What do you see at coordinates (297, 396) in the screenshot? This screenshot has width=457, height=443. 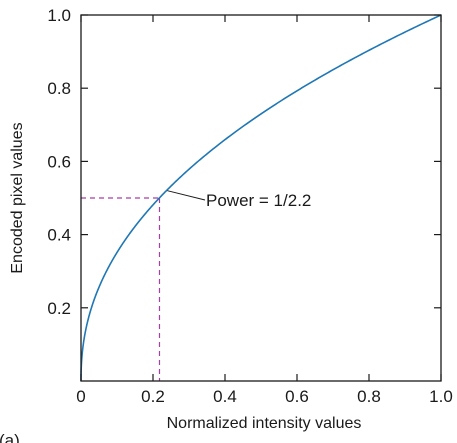 I see `x-tick-label: 0.6` at bounding box center [297, 396].